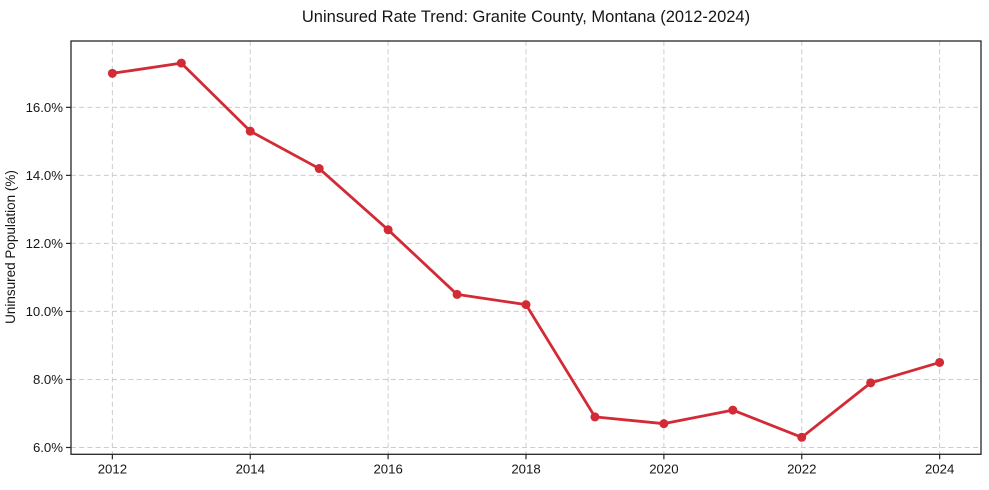  What do you see at coordinates (48, 447) in the screenshot?
I see `y-tick-label-6: 6.0%` at bounding box center [48, 447].